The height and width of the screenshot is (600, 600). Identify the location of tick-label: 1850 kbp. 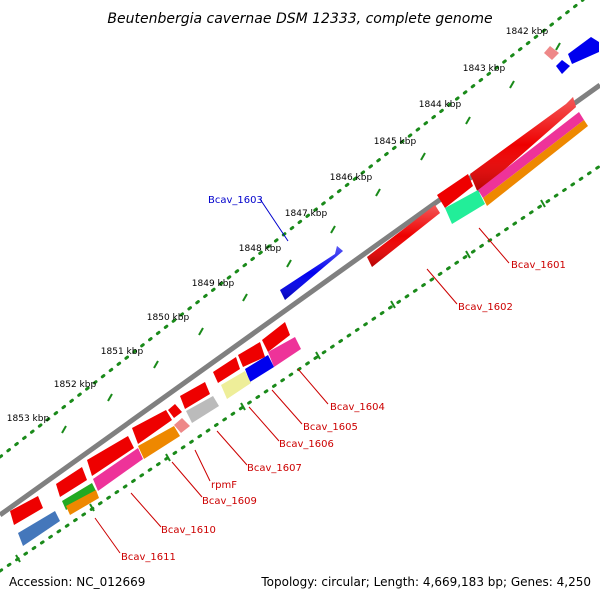
(168, 318).